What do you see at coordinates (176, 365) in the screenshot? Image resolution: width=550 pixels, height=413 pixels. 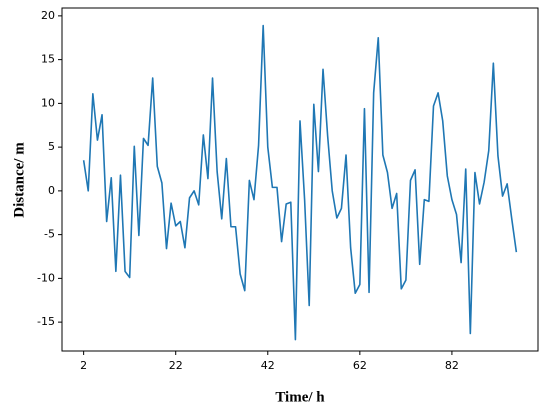 I see `x-tick-label: 22` at bounding box center [176, 365].